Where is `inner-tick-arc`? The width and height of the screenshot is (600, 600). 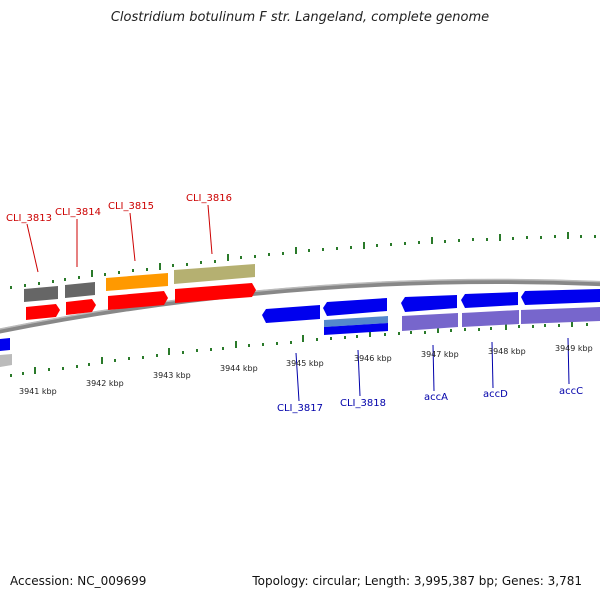
inner-tick-arc is located at coordinates (299, 348).